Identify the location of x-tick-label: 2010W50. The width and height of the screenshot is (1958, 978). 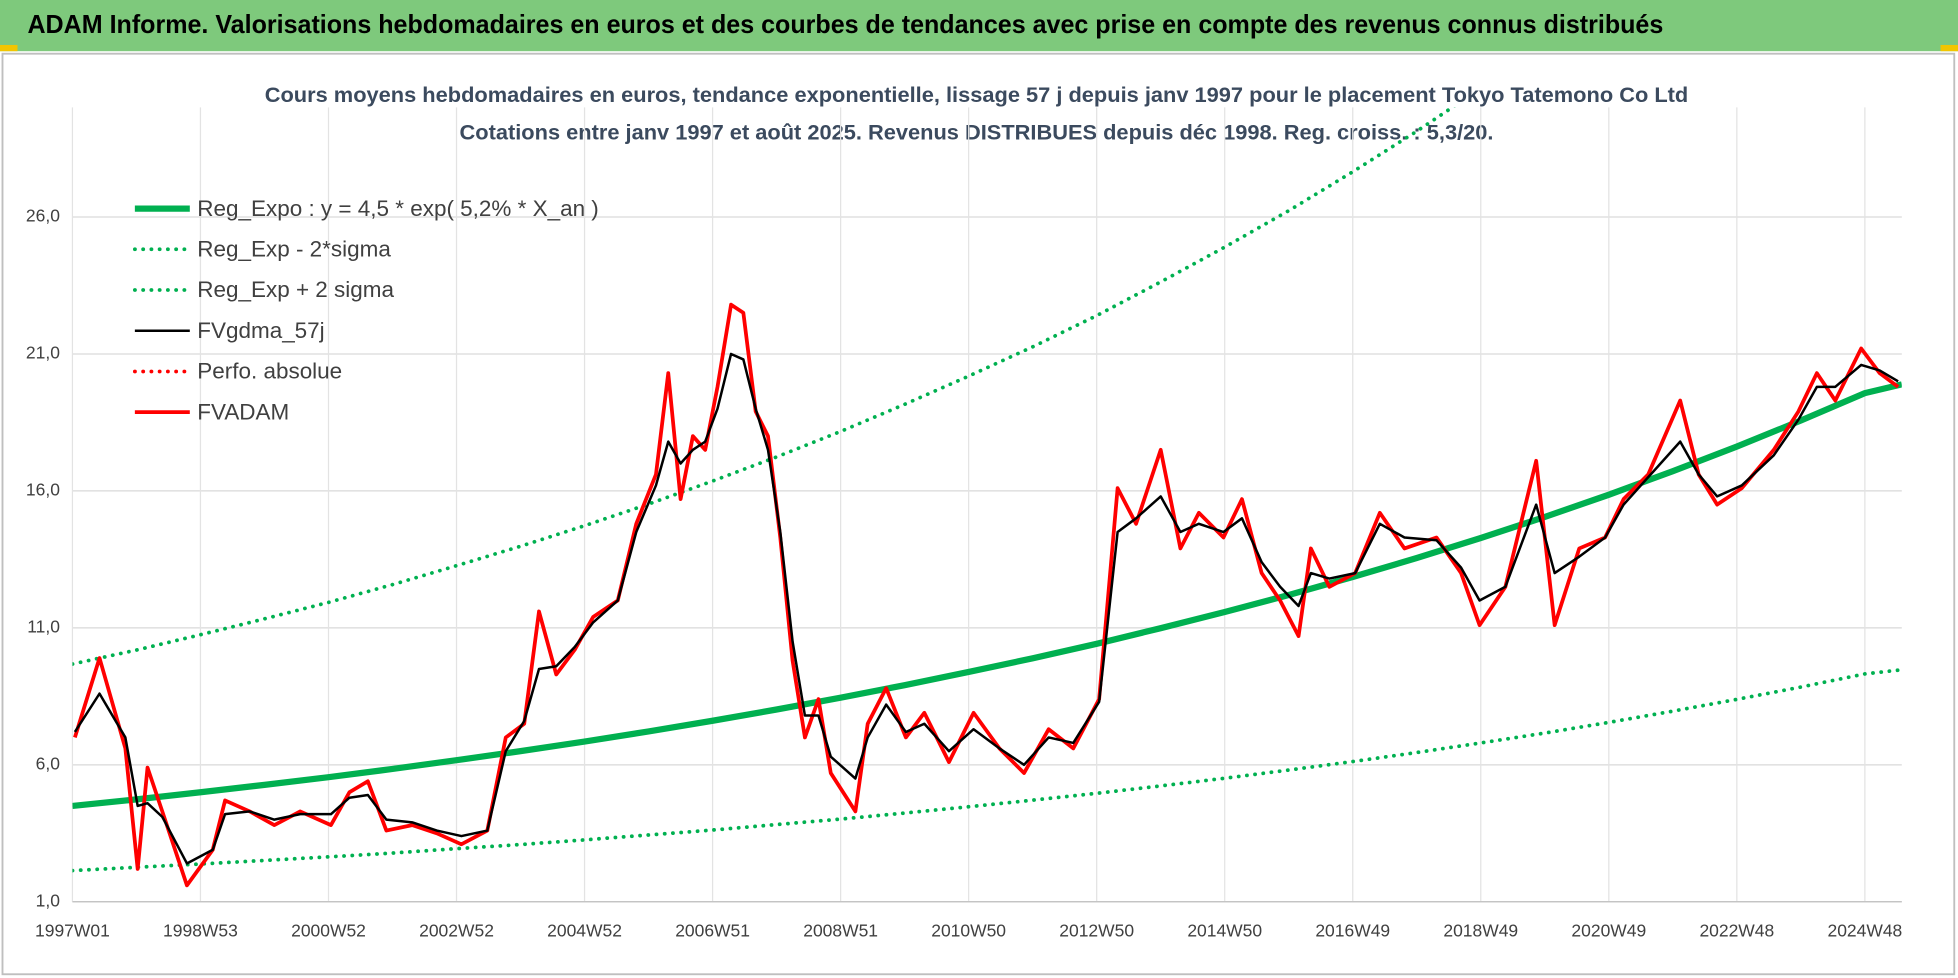
(968, 930).